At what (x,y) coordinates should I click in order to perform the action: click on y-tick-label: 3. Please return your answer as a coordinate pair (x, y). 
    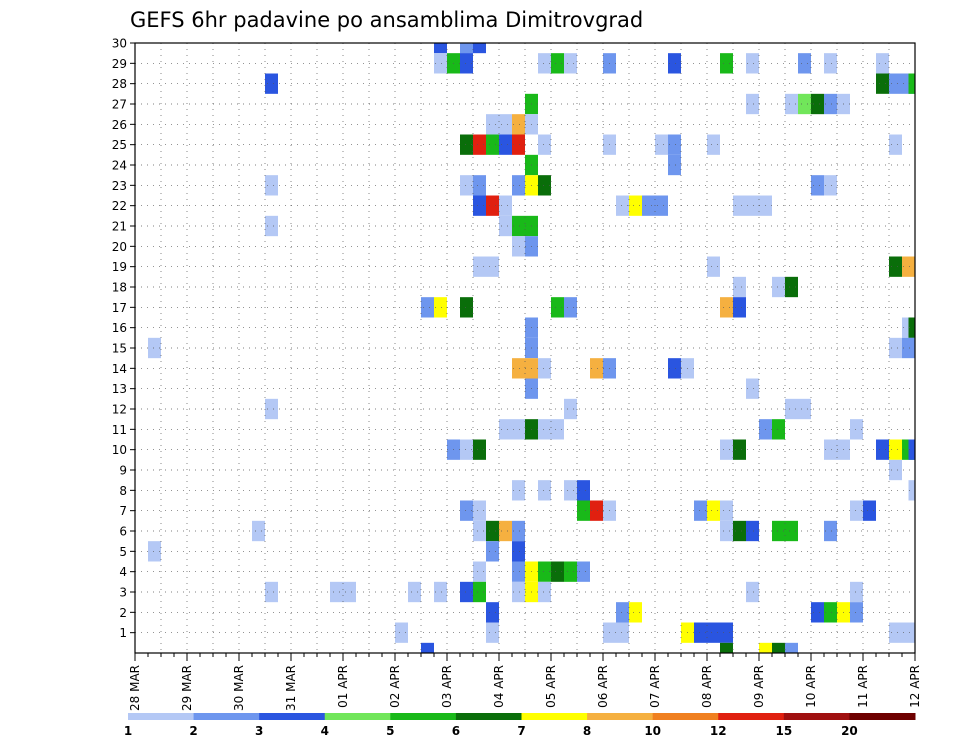
    Looking at the image, I should click on (123, 593).